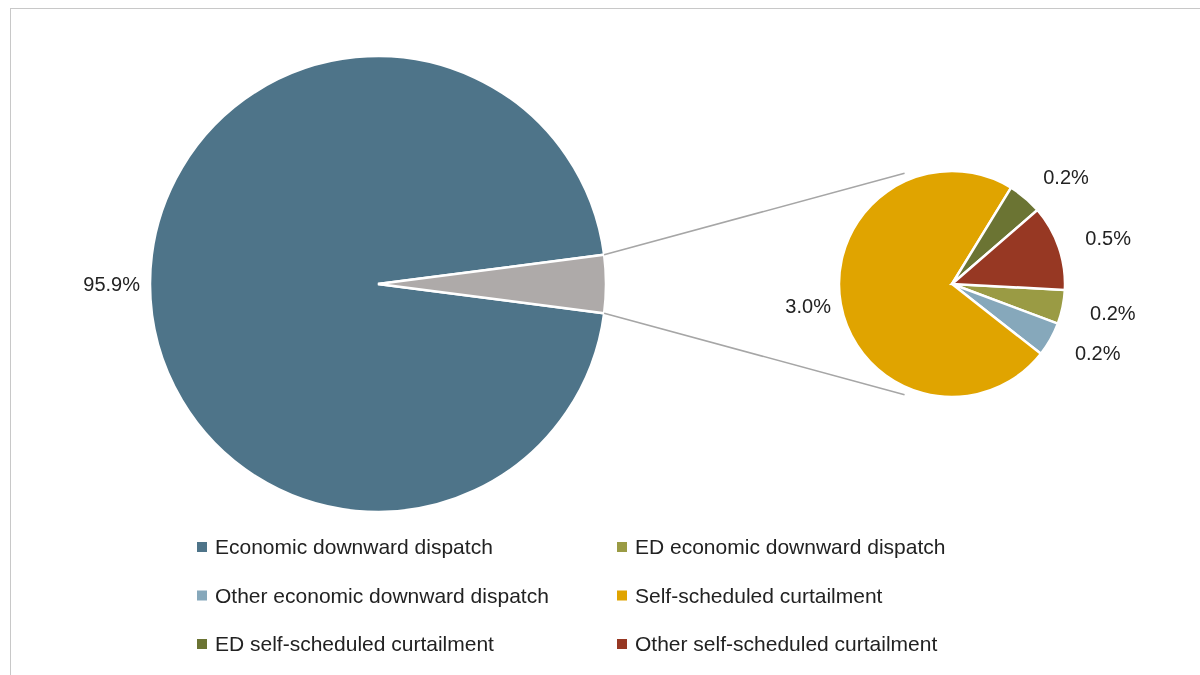 The height and width of the screenshot is (675, 1200). I want to click on legend-label: ED self-scheduled curtailment, so click(355, 644).